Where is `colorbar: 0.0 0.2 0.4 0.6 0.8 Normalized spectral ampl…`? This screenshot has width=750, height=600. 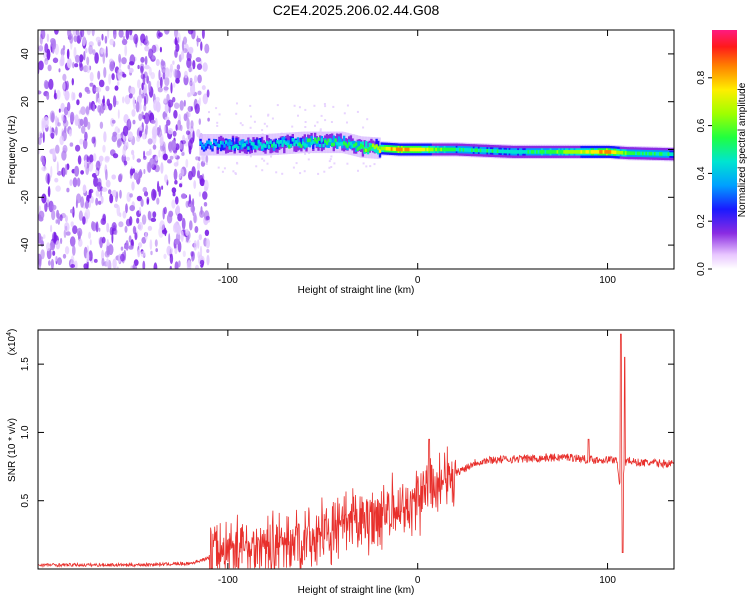 colorbar: 0.0 0.2 0.4 0.6 0.8 Normalized spectral ampl… is located at coordinates (722, 153).